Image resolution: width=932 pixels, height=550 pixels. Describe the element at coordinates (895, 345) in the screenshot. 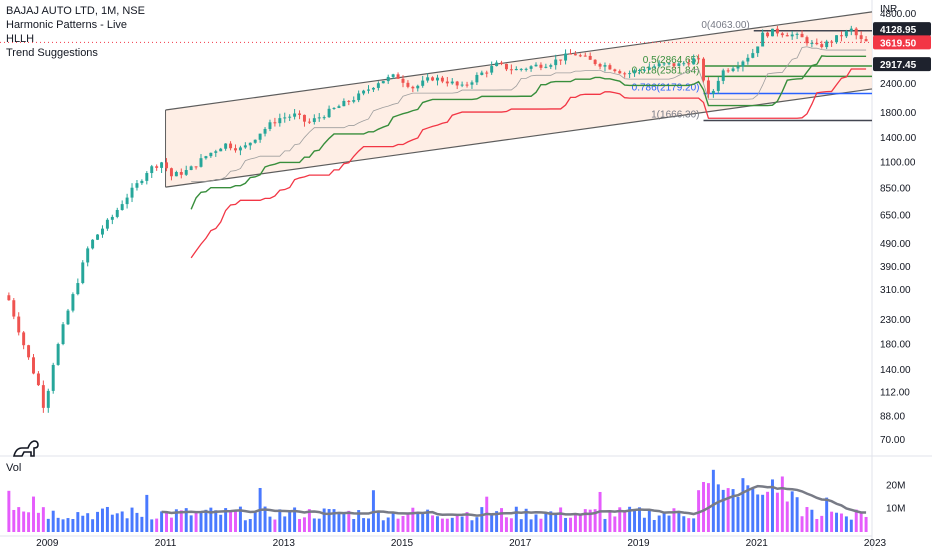

I see `price-tick-label: 180.00` at that location.